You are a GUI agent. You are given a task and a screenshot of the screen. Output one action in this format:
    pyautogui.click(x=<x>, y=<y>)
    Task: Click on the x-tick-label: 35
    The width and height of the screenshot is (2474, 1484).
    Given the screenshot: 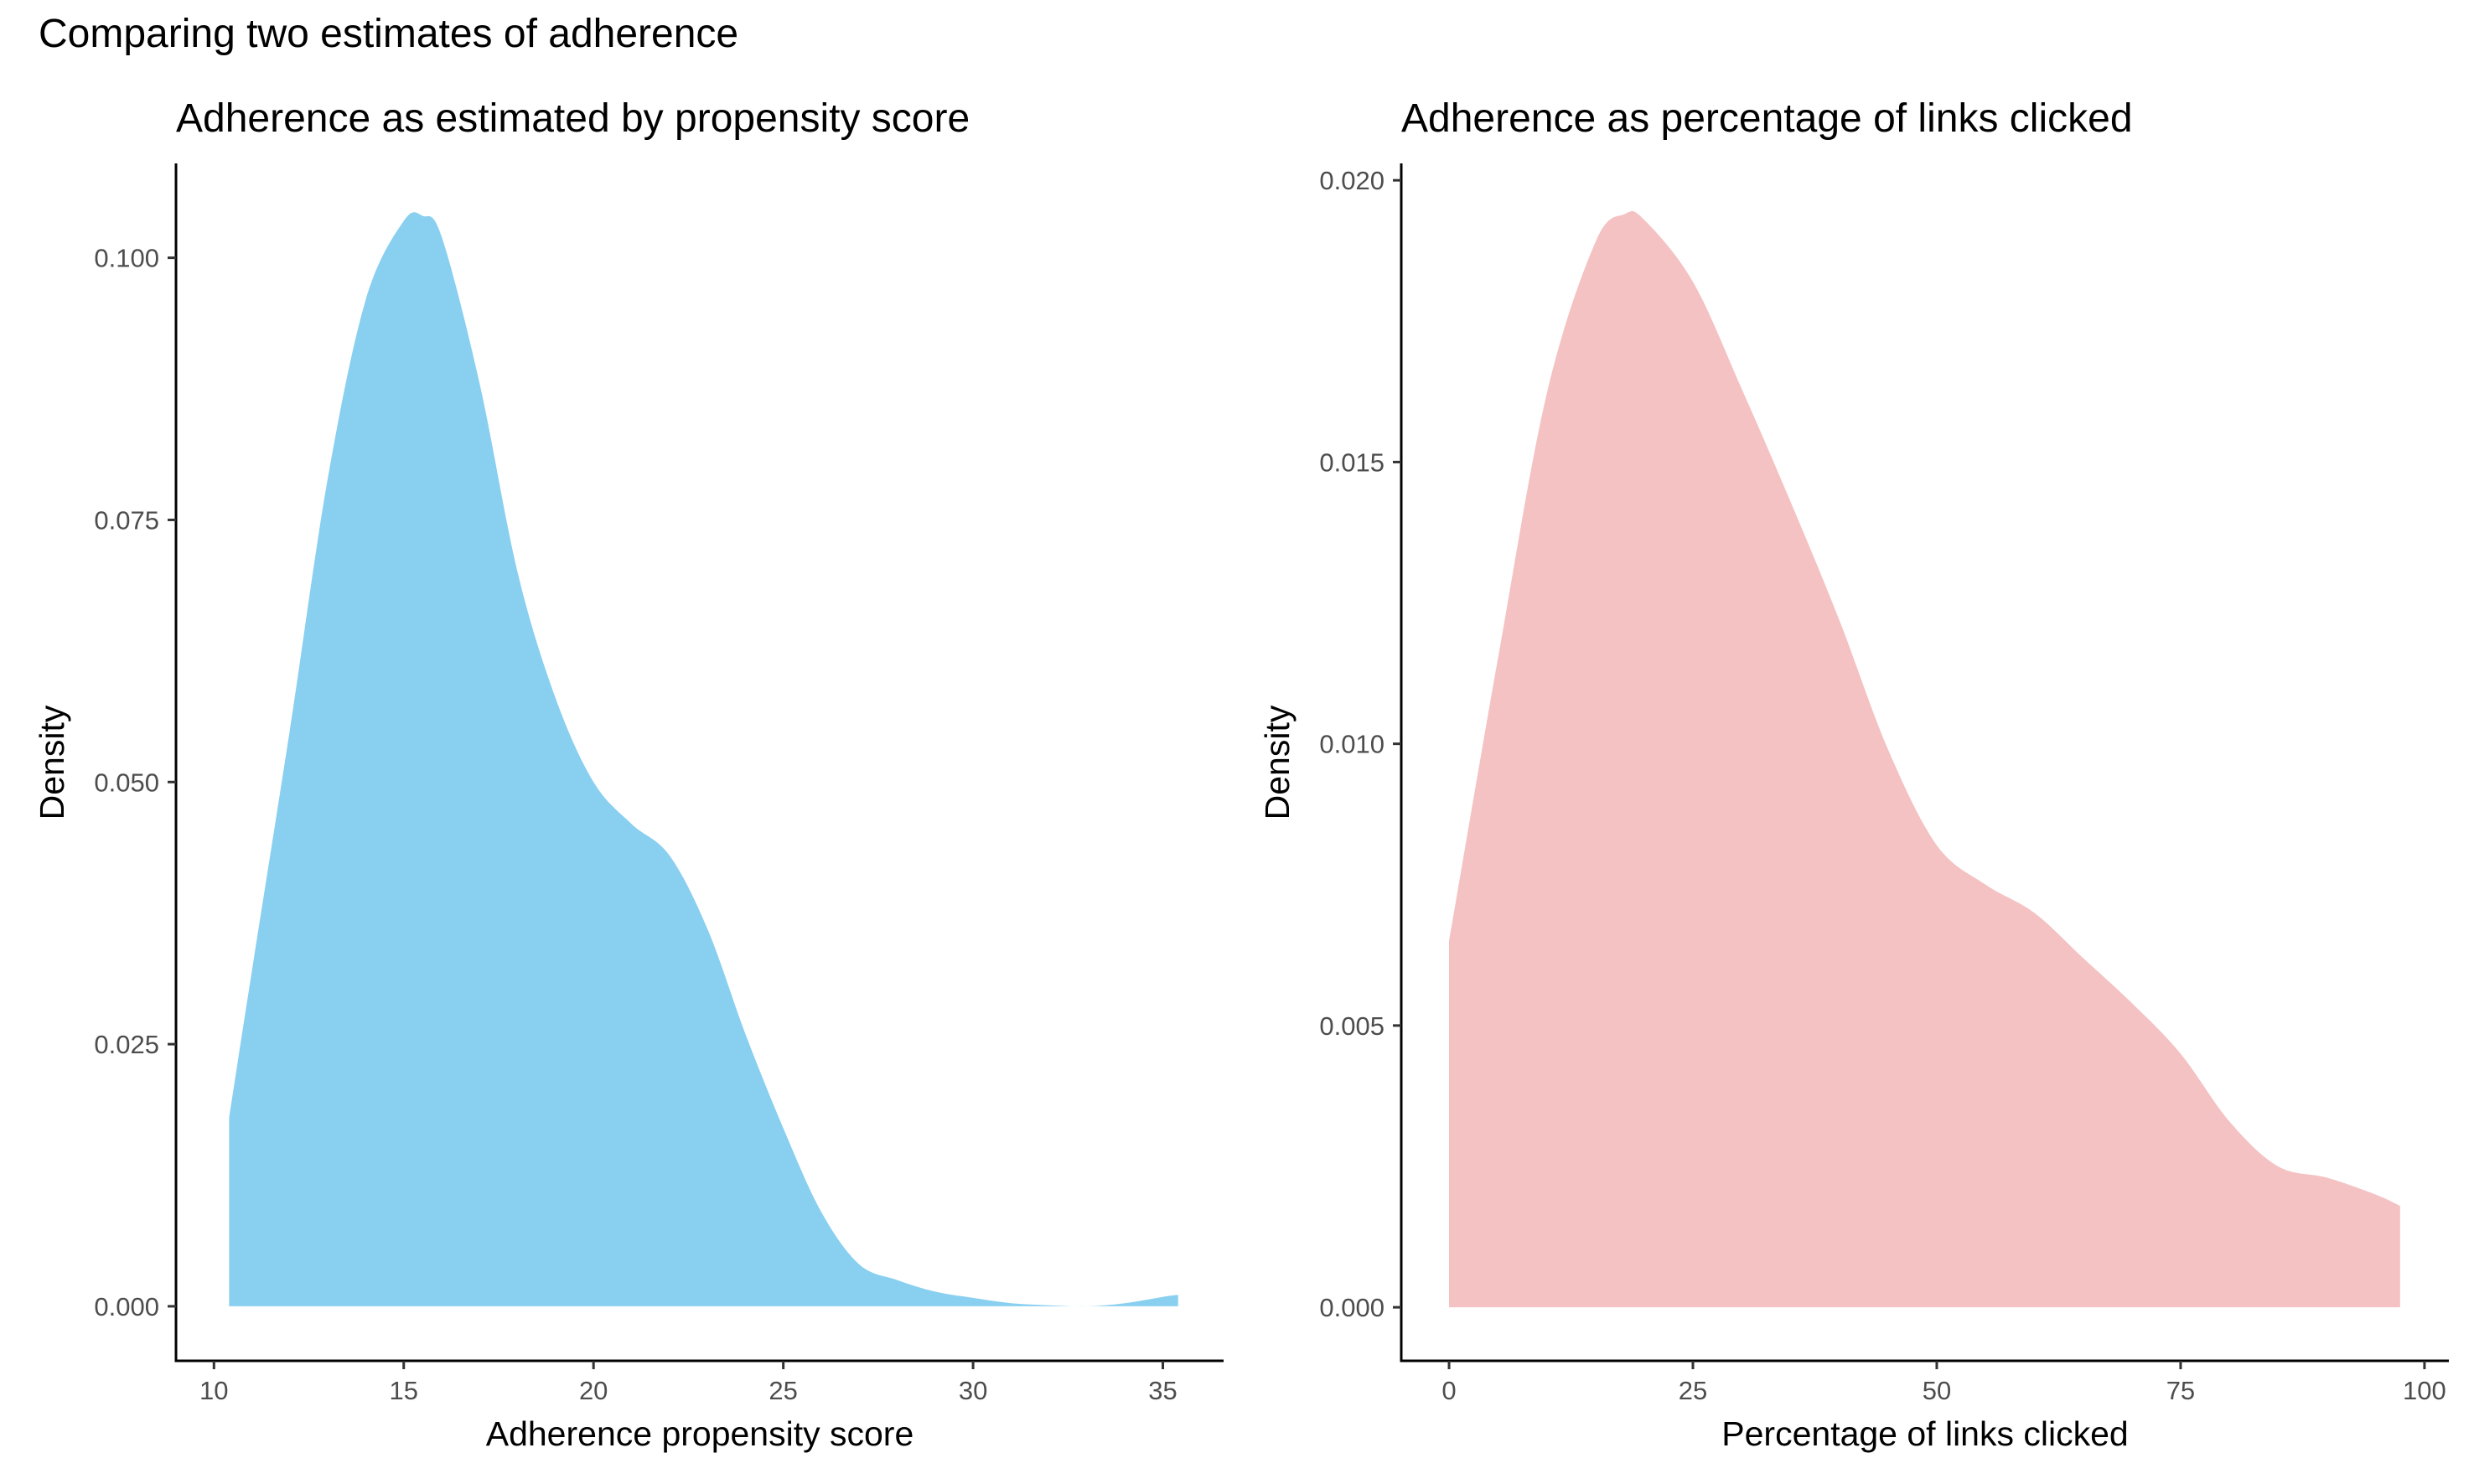 What is the action you would take?
    pyautogui.click(x=1162, y=1391)
    